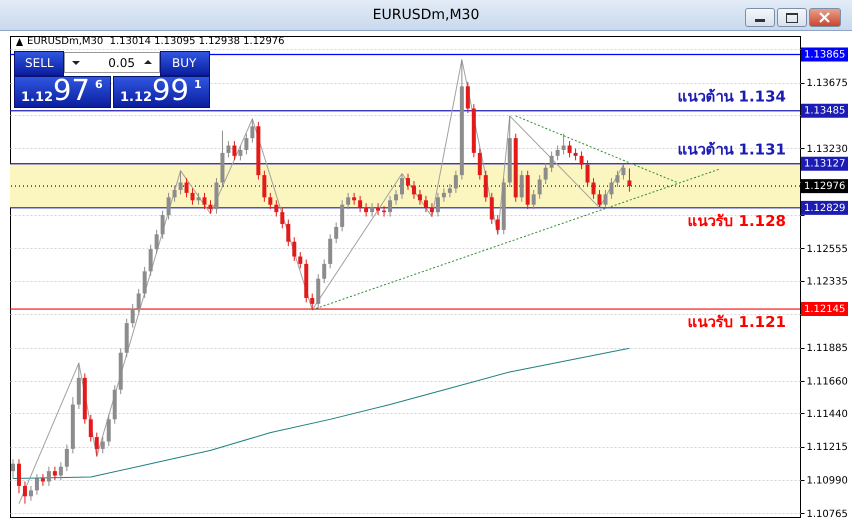  I want to click on annotation: SELL, so click(39, 63).